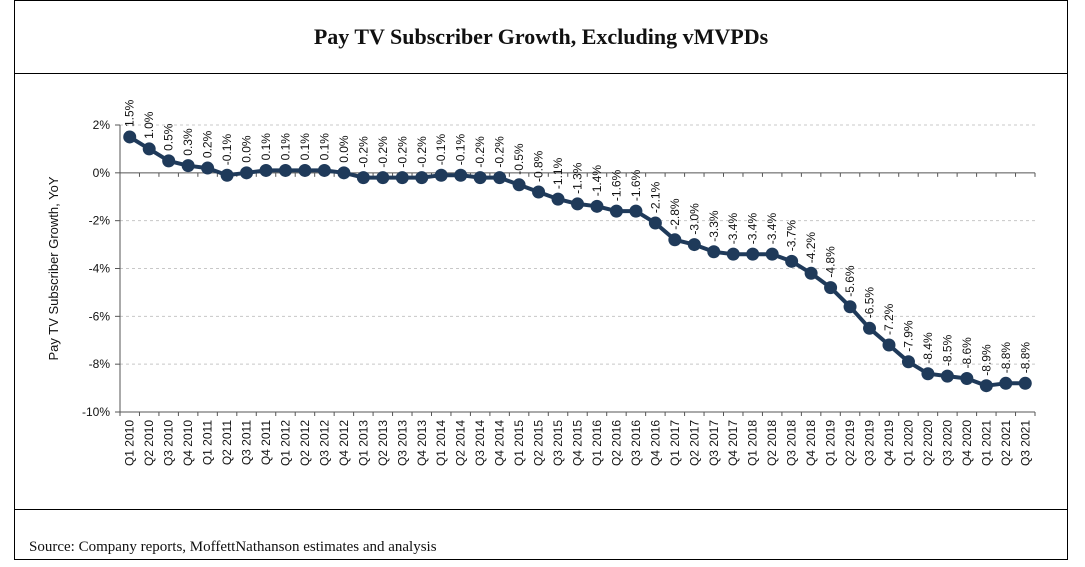 The image size is (1085, 567). Describe the element at coordinates (616, 443) in the screenshot. I see `x-tick-label: Q2 2016` at that location.